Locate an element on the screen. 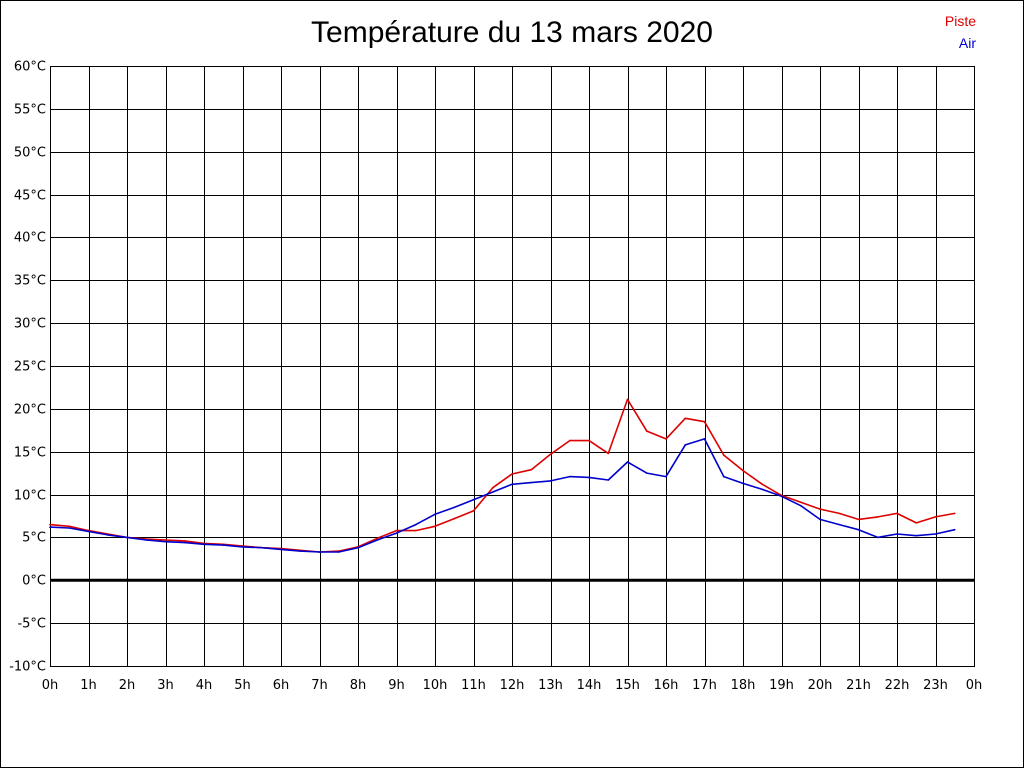 Image resolution: width=1024 pixels, height=768 pixels. legend-piste: Piste is located at coordinates (960, 21).